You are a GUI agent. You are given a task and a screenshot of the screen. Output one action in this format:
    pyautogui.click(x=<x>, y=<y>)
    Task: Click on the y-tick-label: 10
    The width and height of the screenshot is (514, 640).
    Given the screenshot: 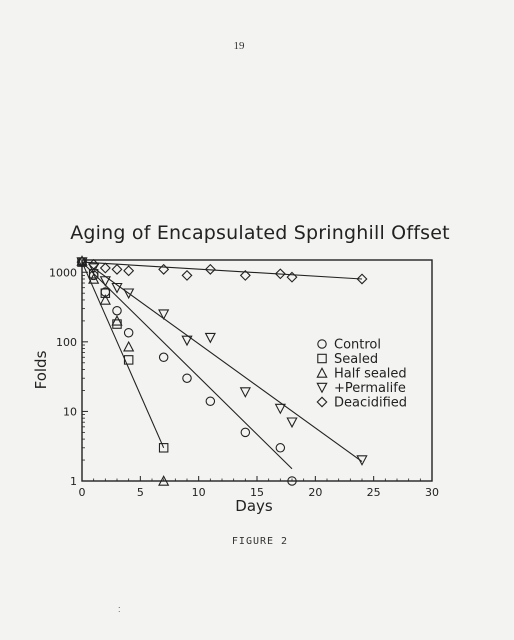 What is the action you would take?
    pyautogui.click(x=70, y=411)
    